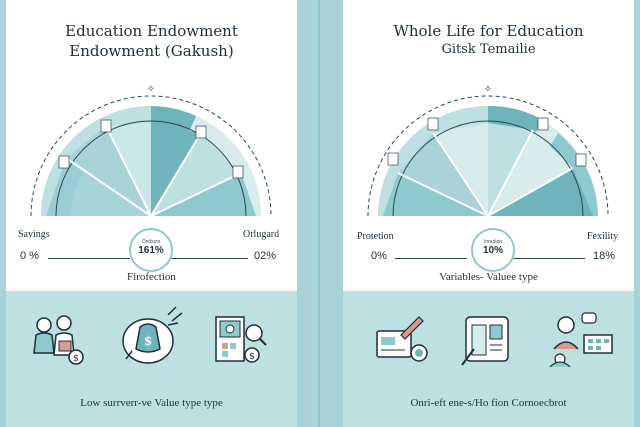 Image resolution: width=640 pixels, height=427 pixels. I want to click on right-gauge-right-label: Fexility, so click(603, 236).